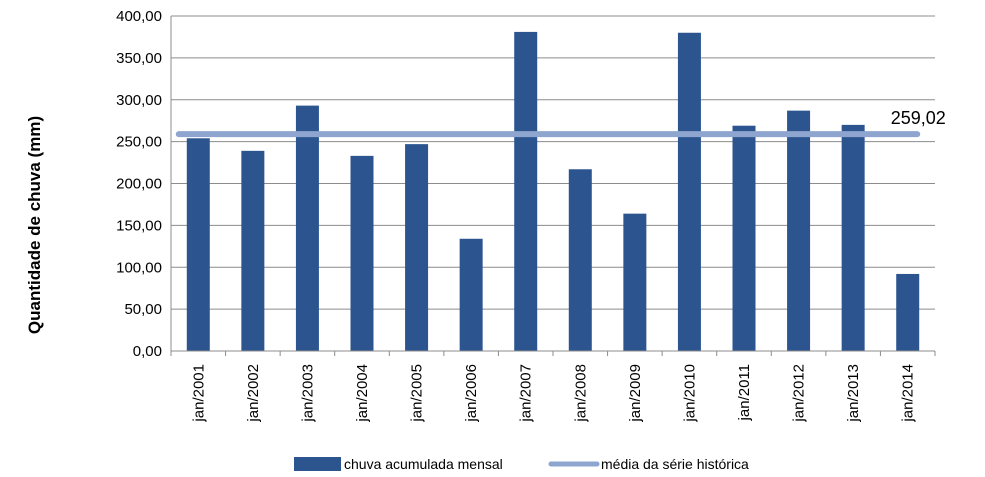 The image size is (985, 477). I want to click on x-tick-label: jan/2007, so click(526, 393).